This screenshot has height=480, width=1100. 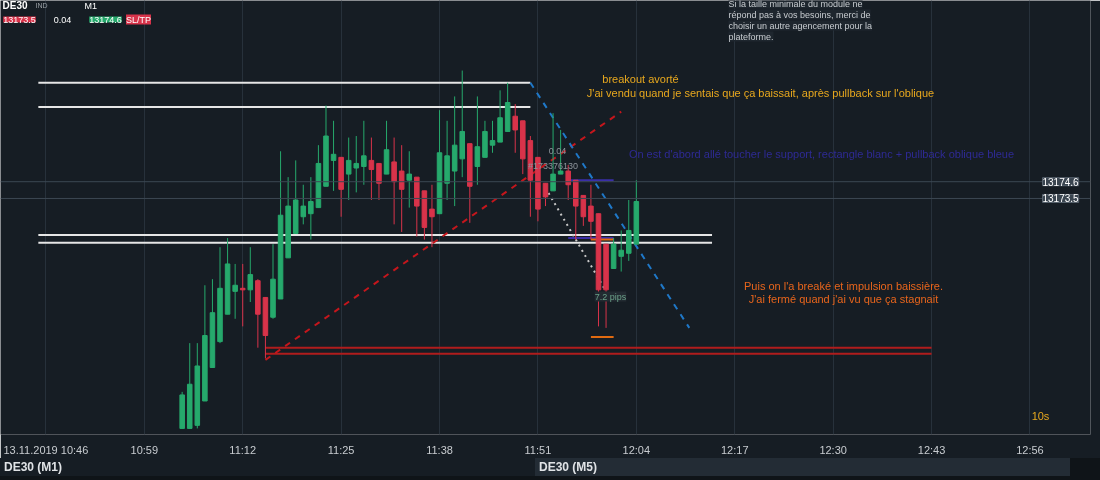 What do you see at coordinates (243, 449) in the screenshot?
I see `x-tick-label: 11:12` at bounding box center [243, 449].